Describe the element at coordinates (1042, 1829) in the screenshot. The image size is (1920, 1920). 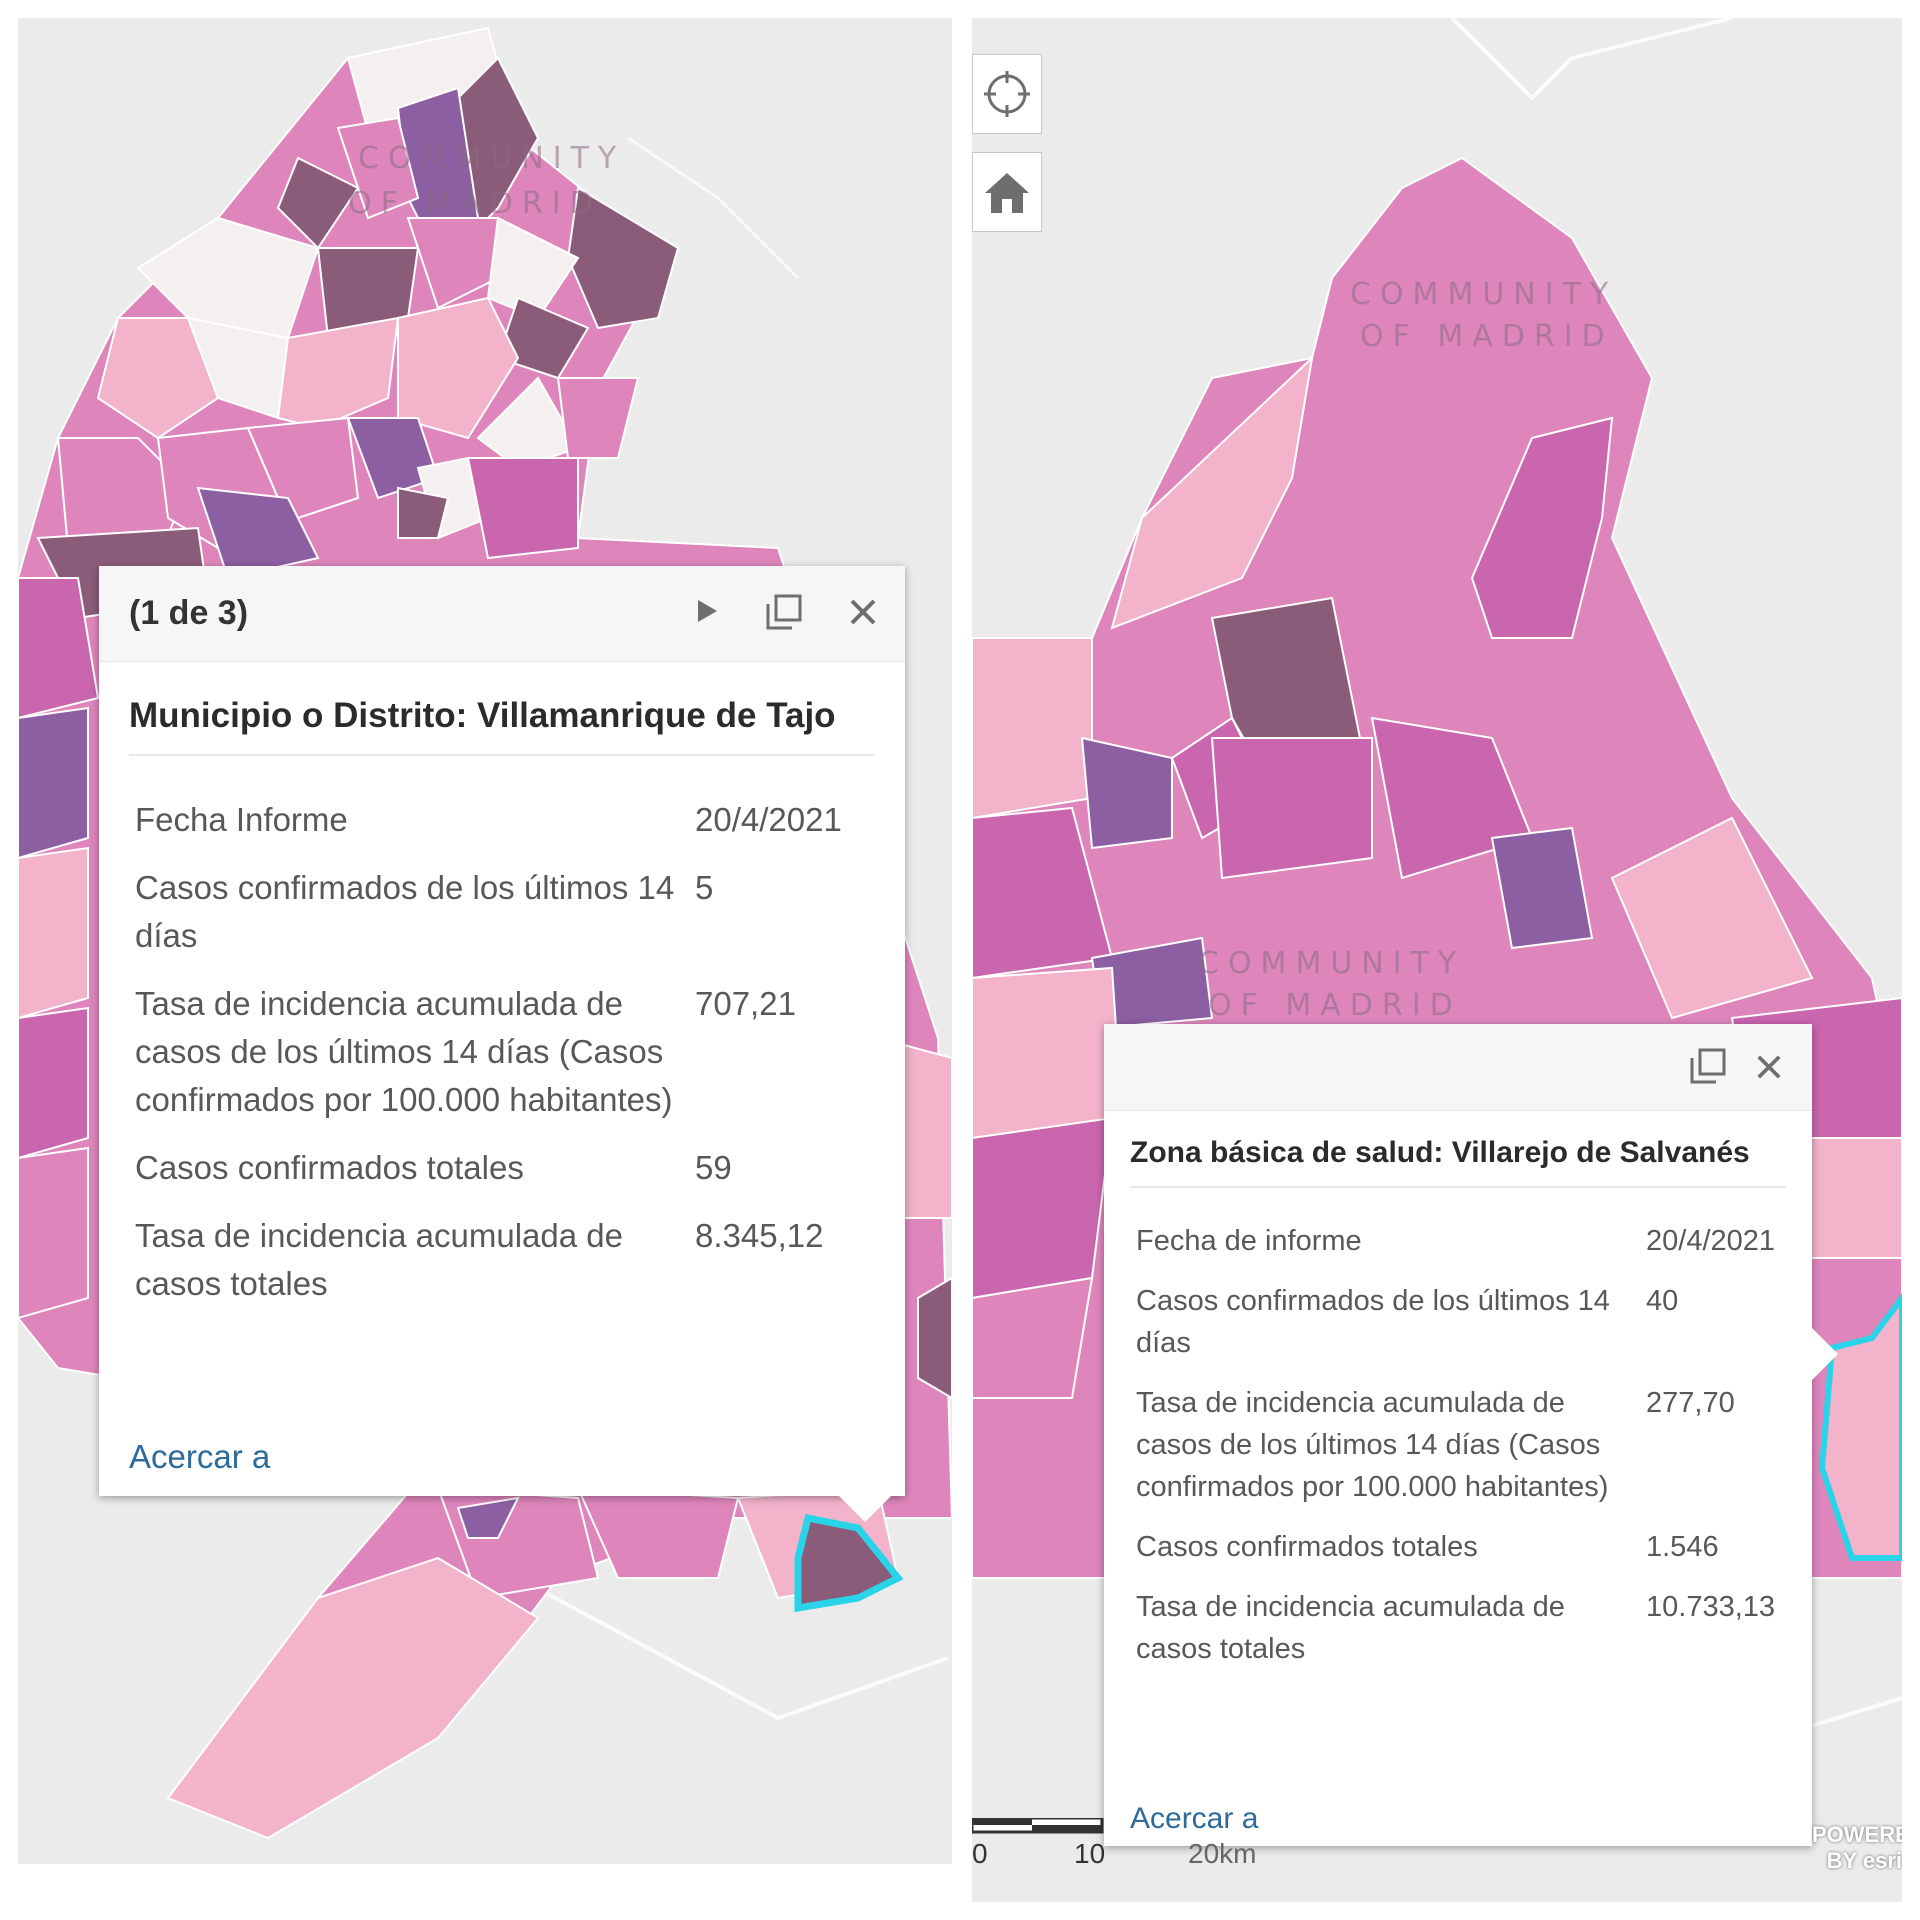
I see `scale-bar` at that location.